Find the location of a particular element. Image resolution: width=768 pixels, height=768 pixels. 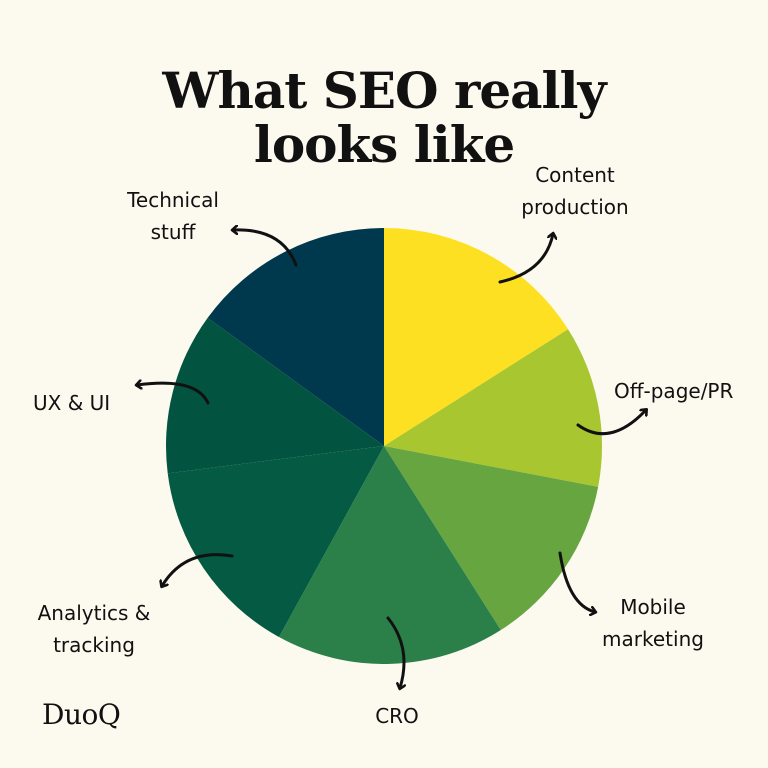

slice-label-line: Content is located at coordinates (575, 175).